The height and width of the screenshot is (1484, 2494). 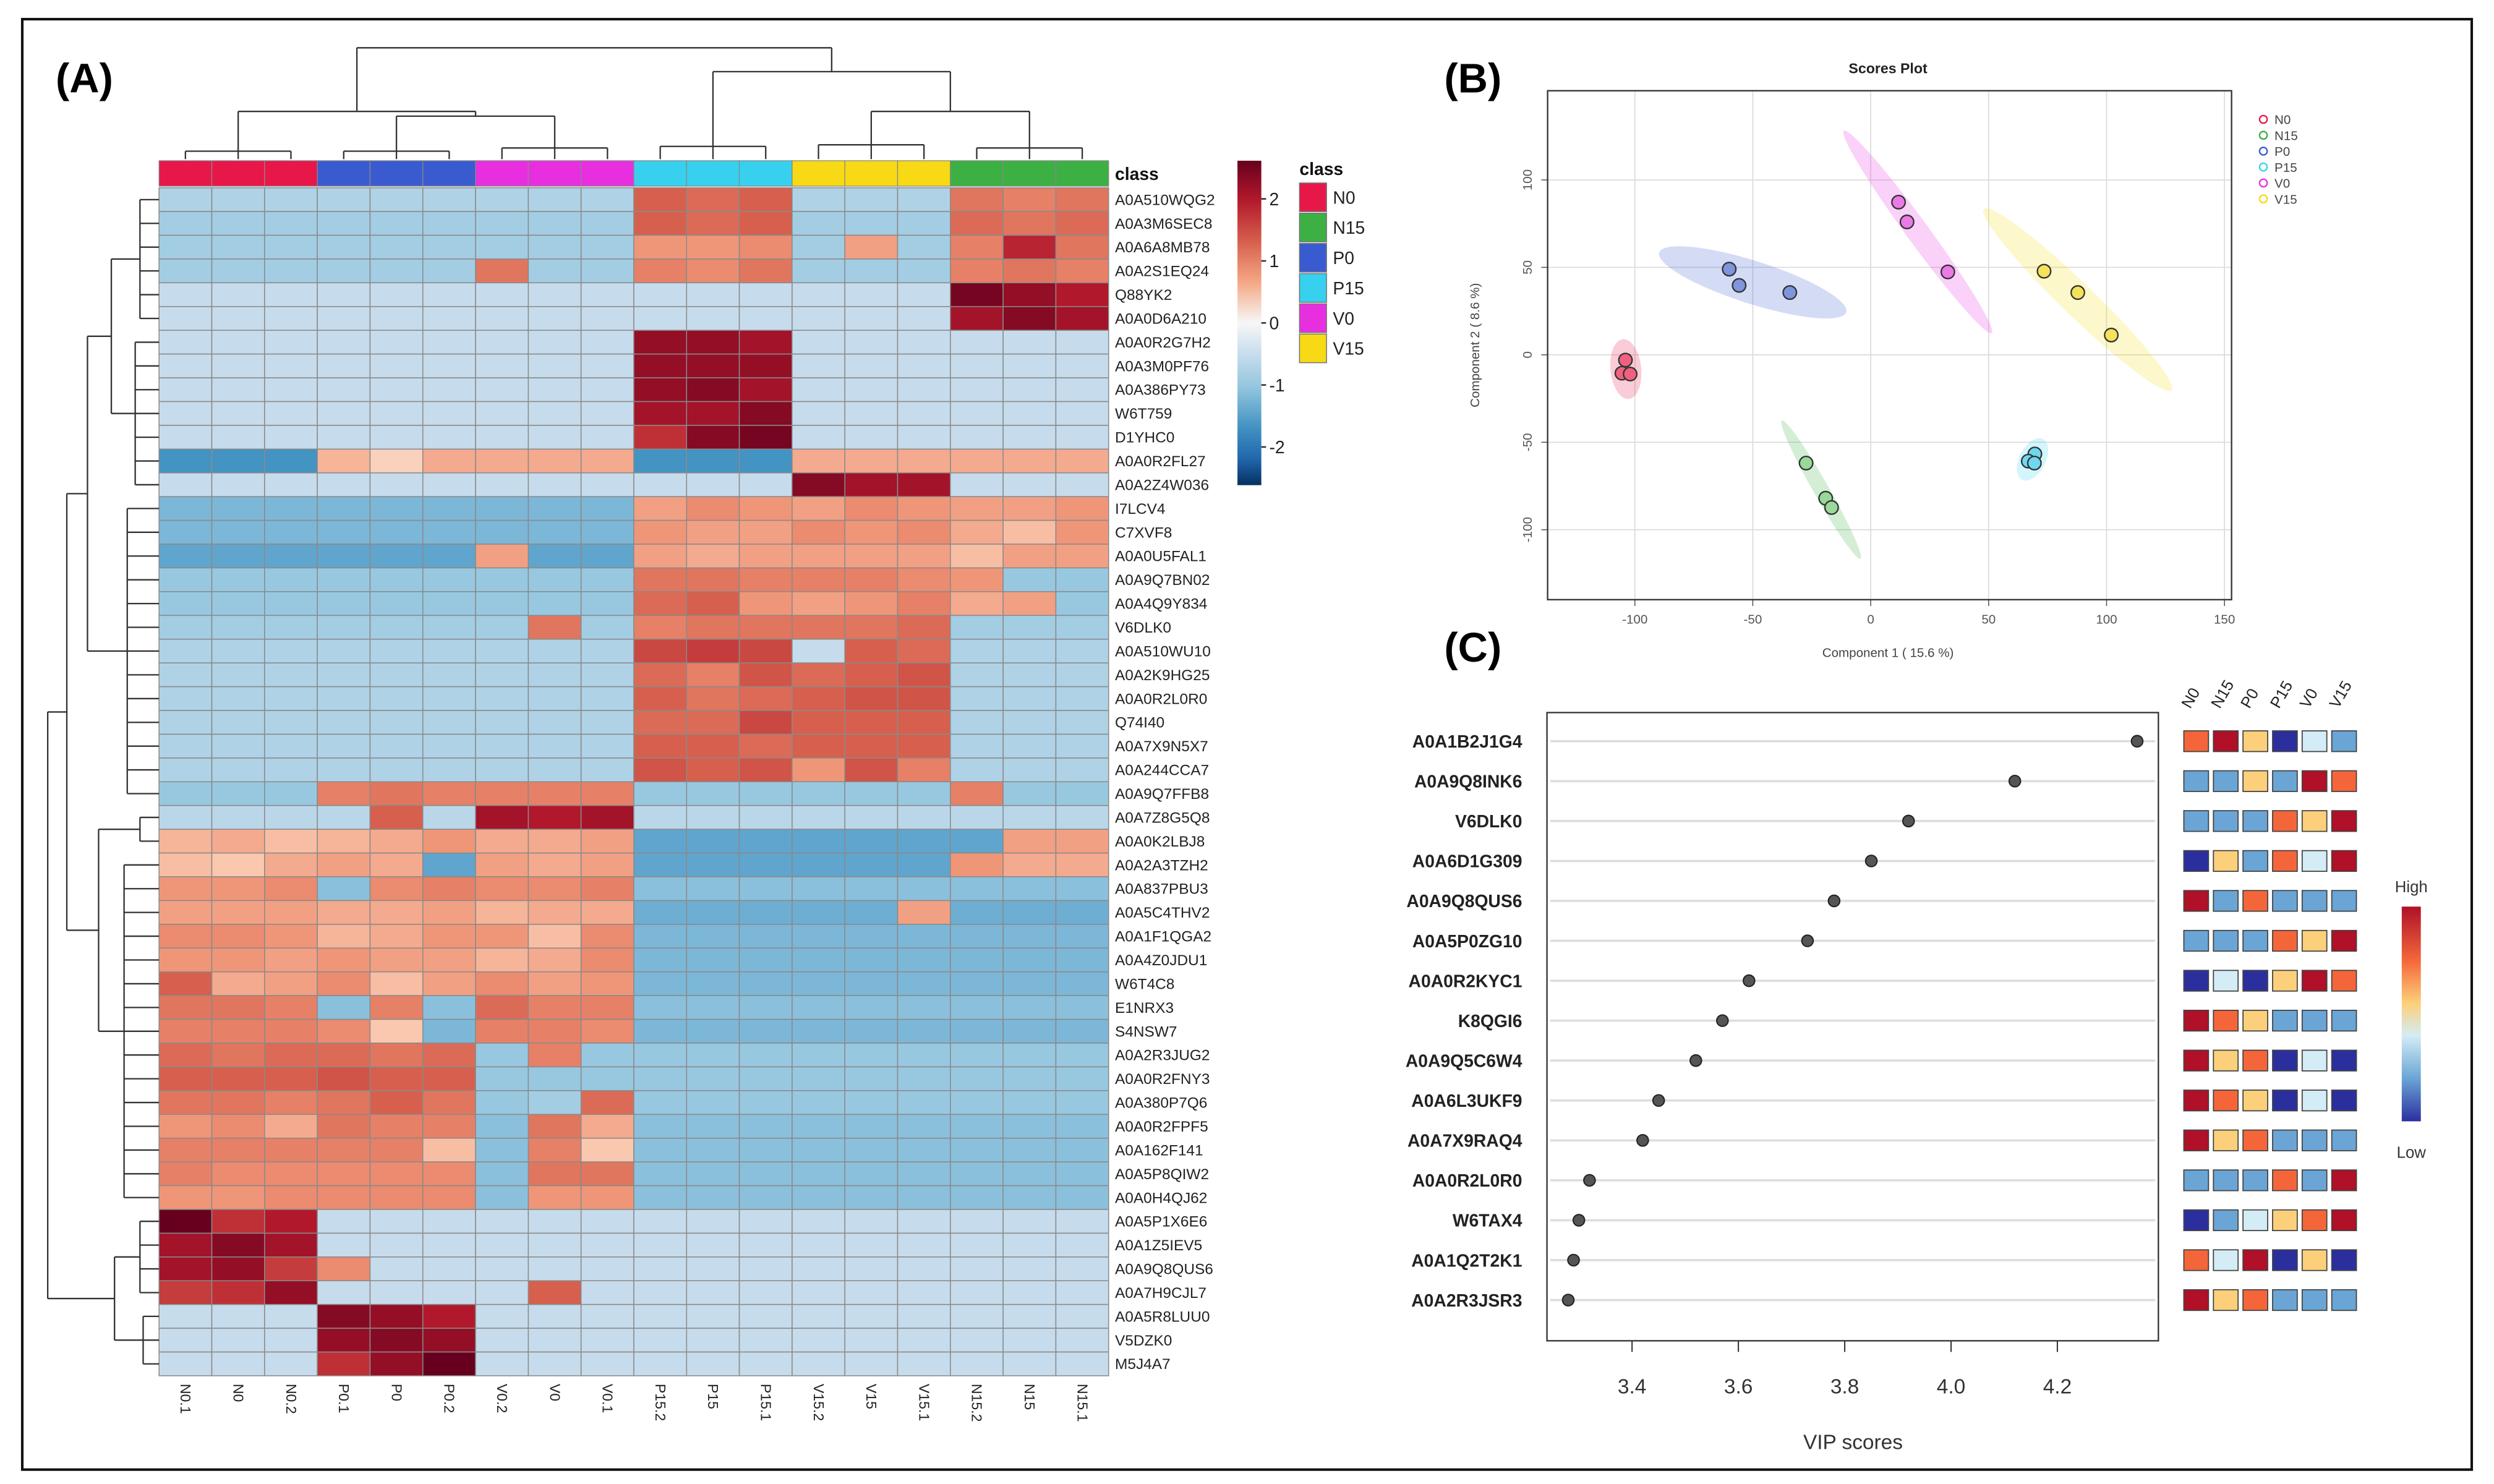 What do you see at coordinates (1487, 1220) in the screenshot?
I see `vip-feature-label: W6TAX4` at bounding box center [1487, 1220].